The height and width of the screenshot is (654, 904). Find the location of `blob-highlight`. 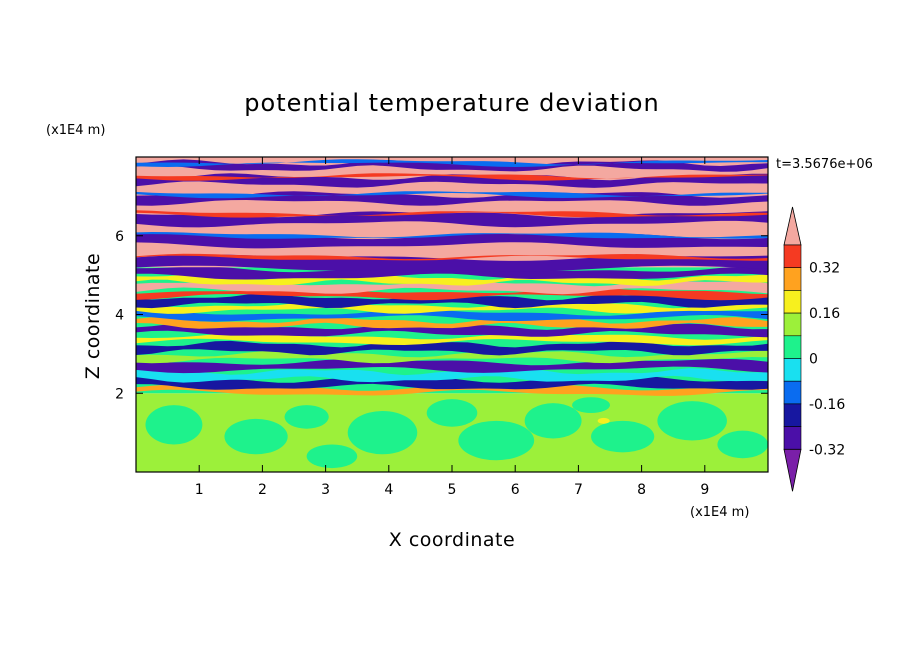

blob-highlight is located at coordinates (603, 420).